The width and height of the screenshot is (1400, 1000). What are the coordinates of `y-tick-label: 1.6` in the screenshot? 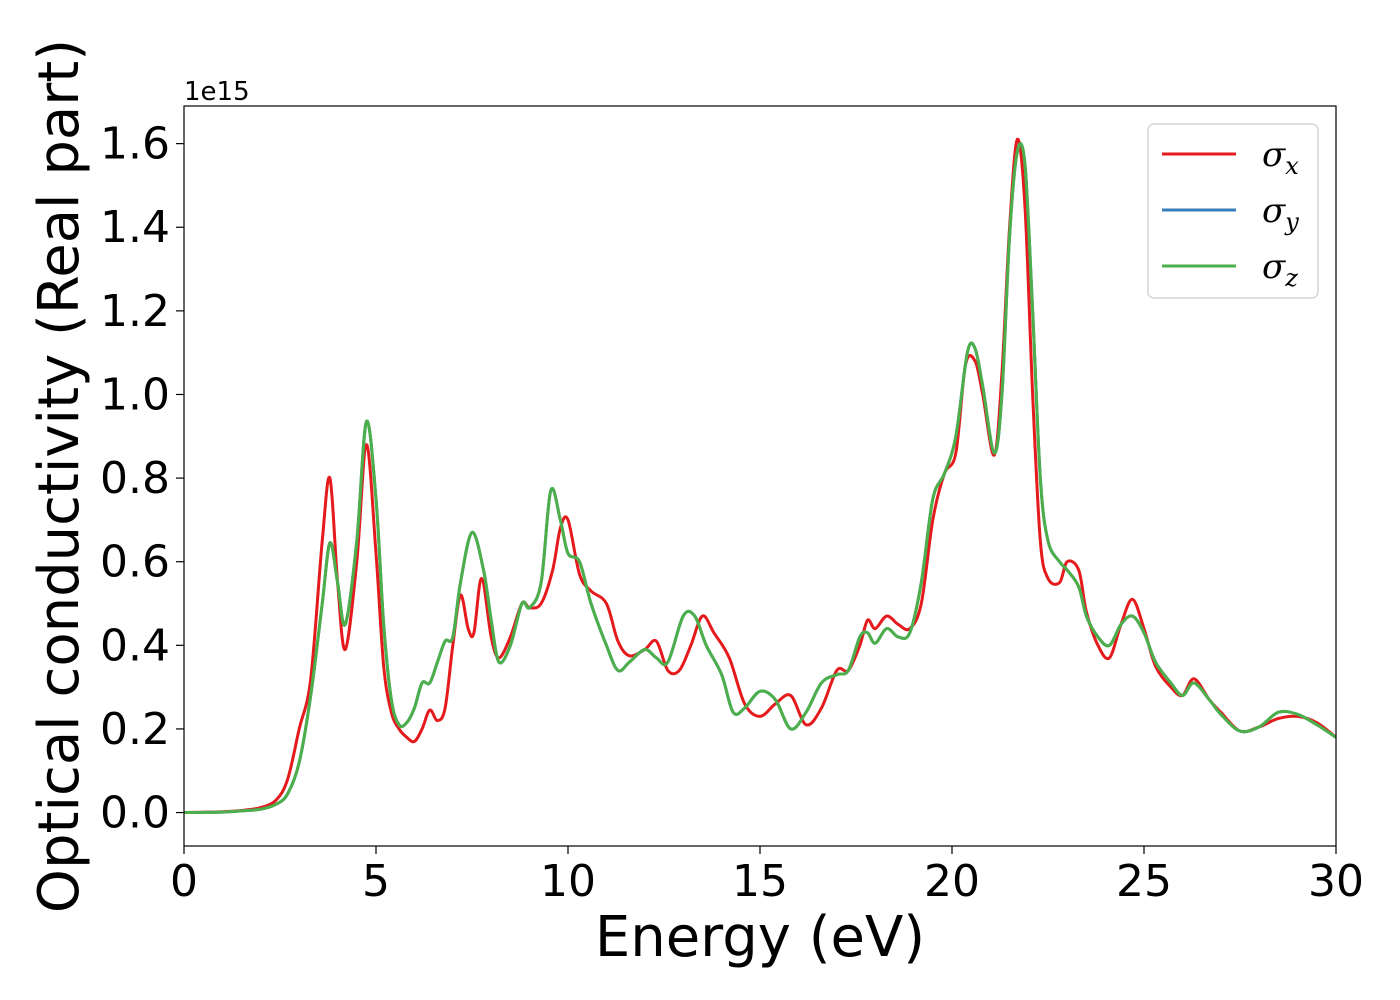 It's located at (135, 144).